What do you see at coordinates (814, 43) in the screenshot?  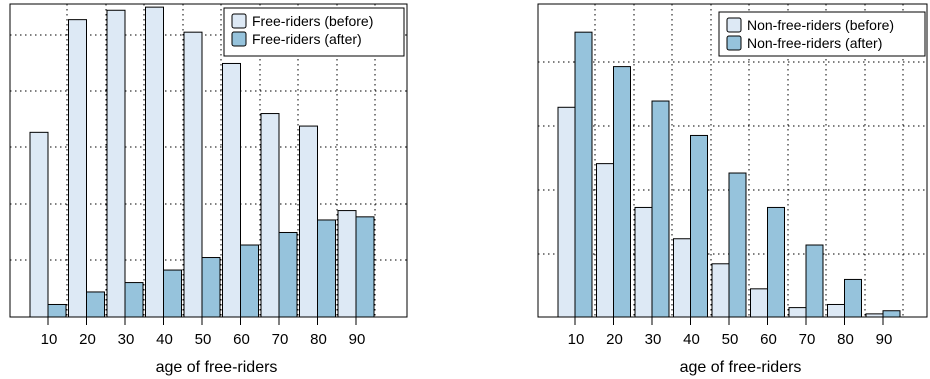 I see `legend-entry: Non-free-riders (after)` at bounding box center [814, 43].